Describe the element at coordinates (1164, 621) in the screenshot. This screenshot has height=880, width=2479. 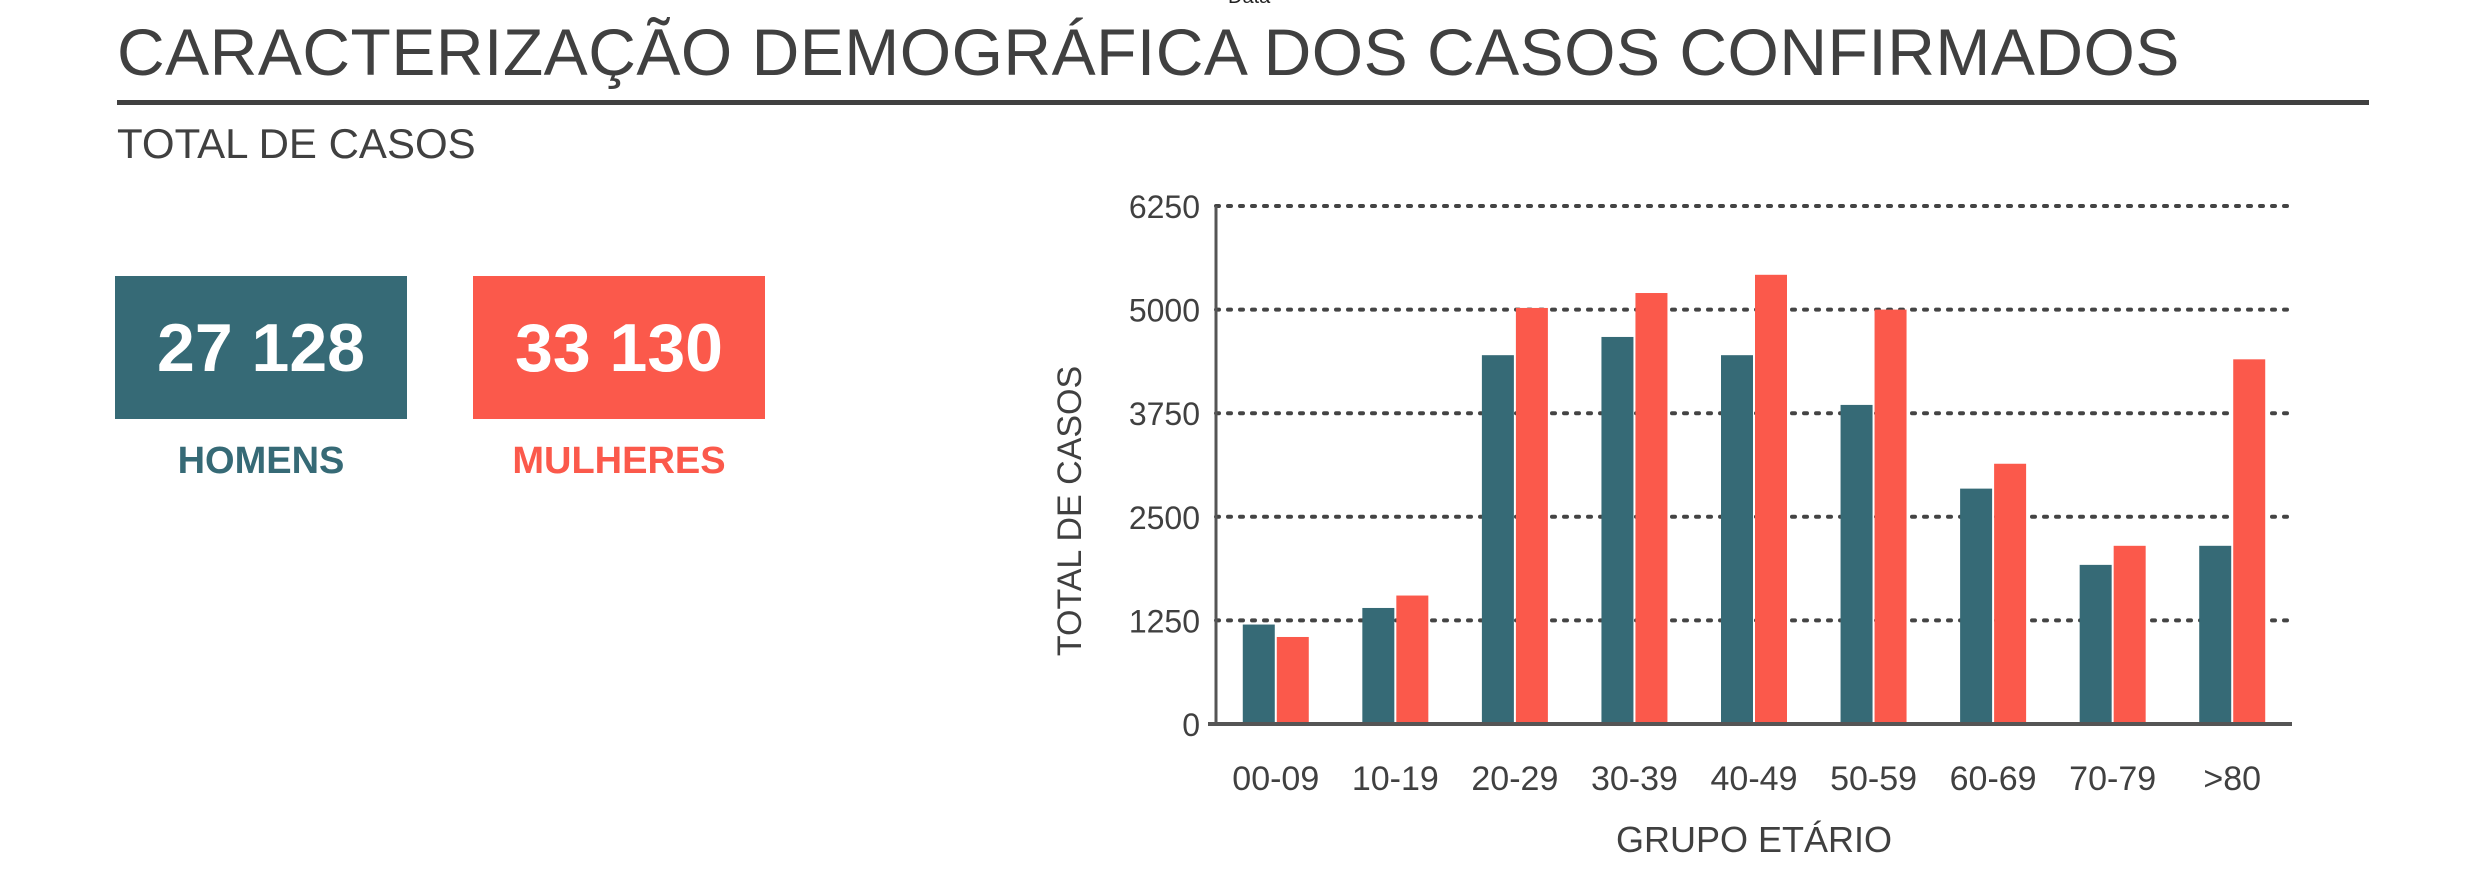
I see `y-tick-label: 1250` at that location.